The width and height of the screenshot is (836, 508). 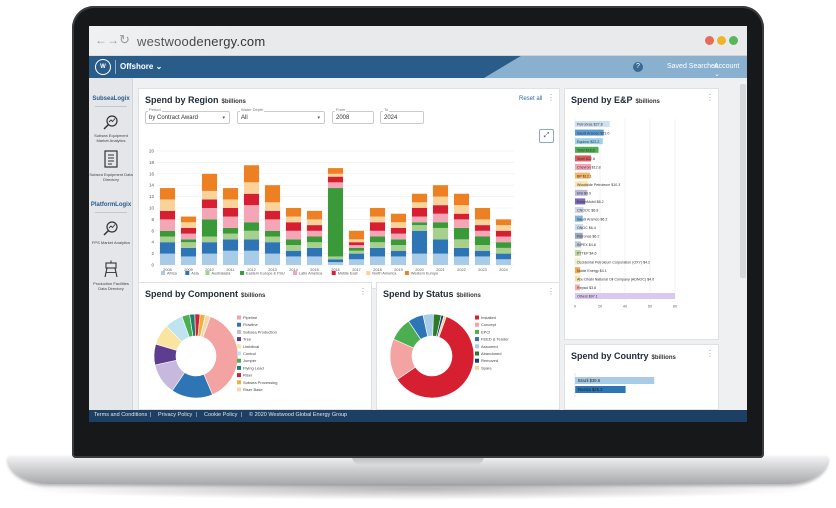 I want to click on back-icon: ←, so click(x=101, y=40).